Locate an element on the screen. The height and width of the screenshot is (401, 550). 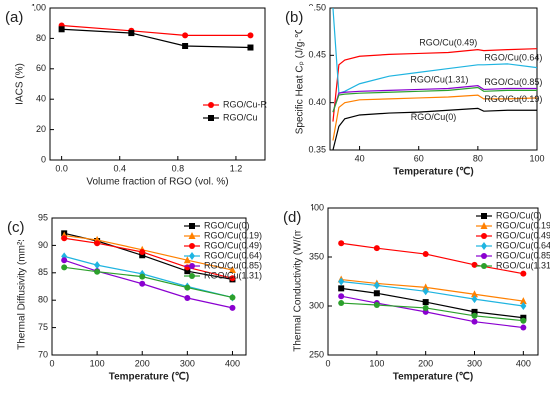
legend-label: RGO/Cu(0.49) is located at coordinates (233, 245).